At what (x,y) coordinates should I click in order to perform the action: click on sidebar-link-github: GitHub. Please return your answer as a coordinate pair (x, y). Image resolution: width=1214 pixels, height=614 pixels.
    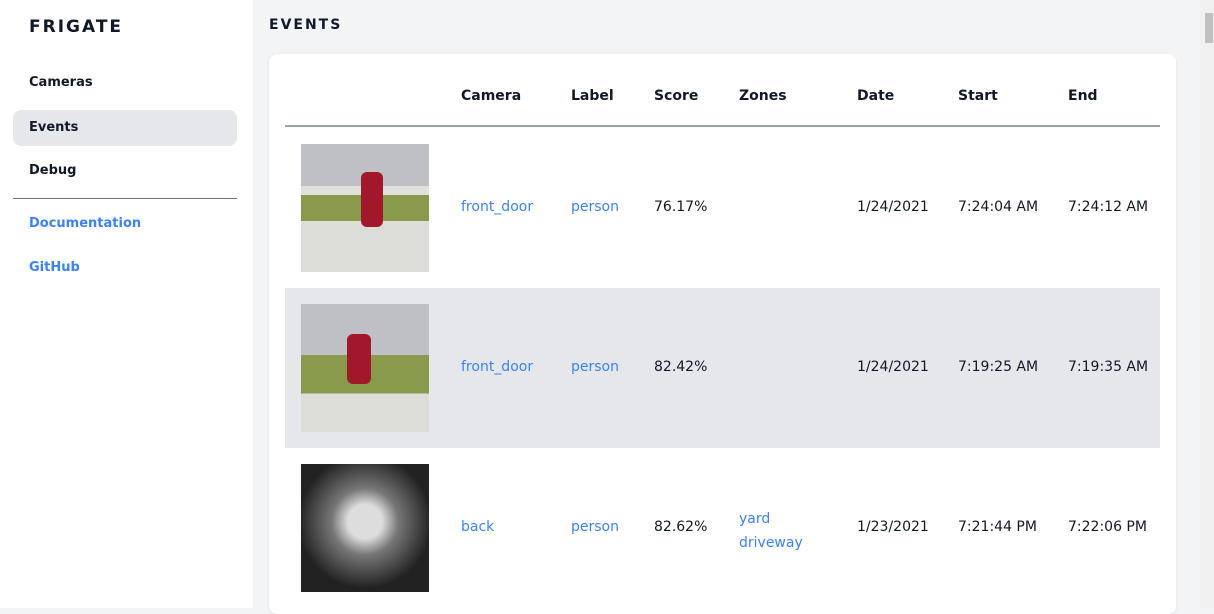
    Looking at the image, I should click on (54, 267).